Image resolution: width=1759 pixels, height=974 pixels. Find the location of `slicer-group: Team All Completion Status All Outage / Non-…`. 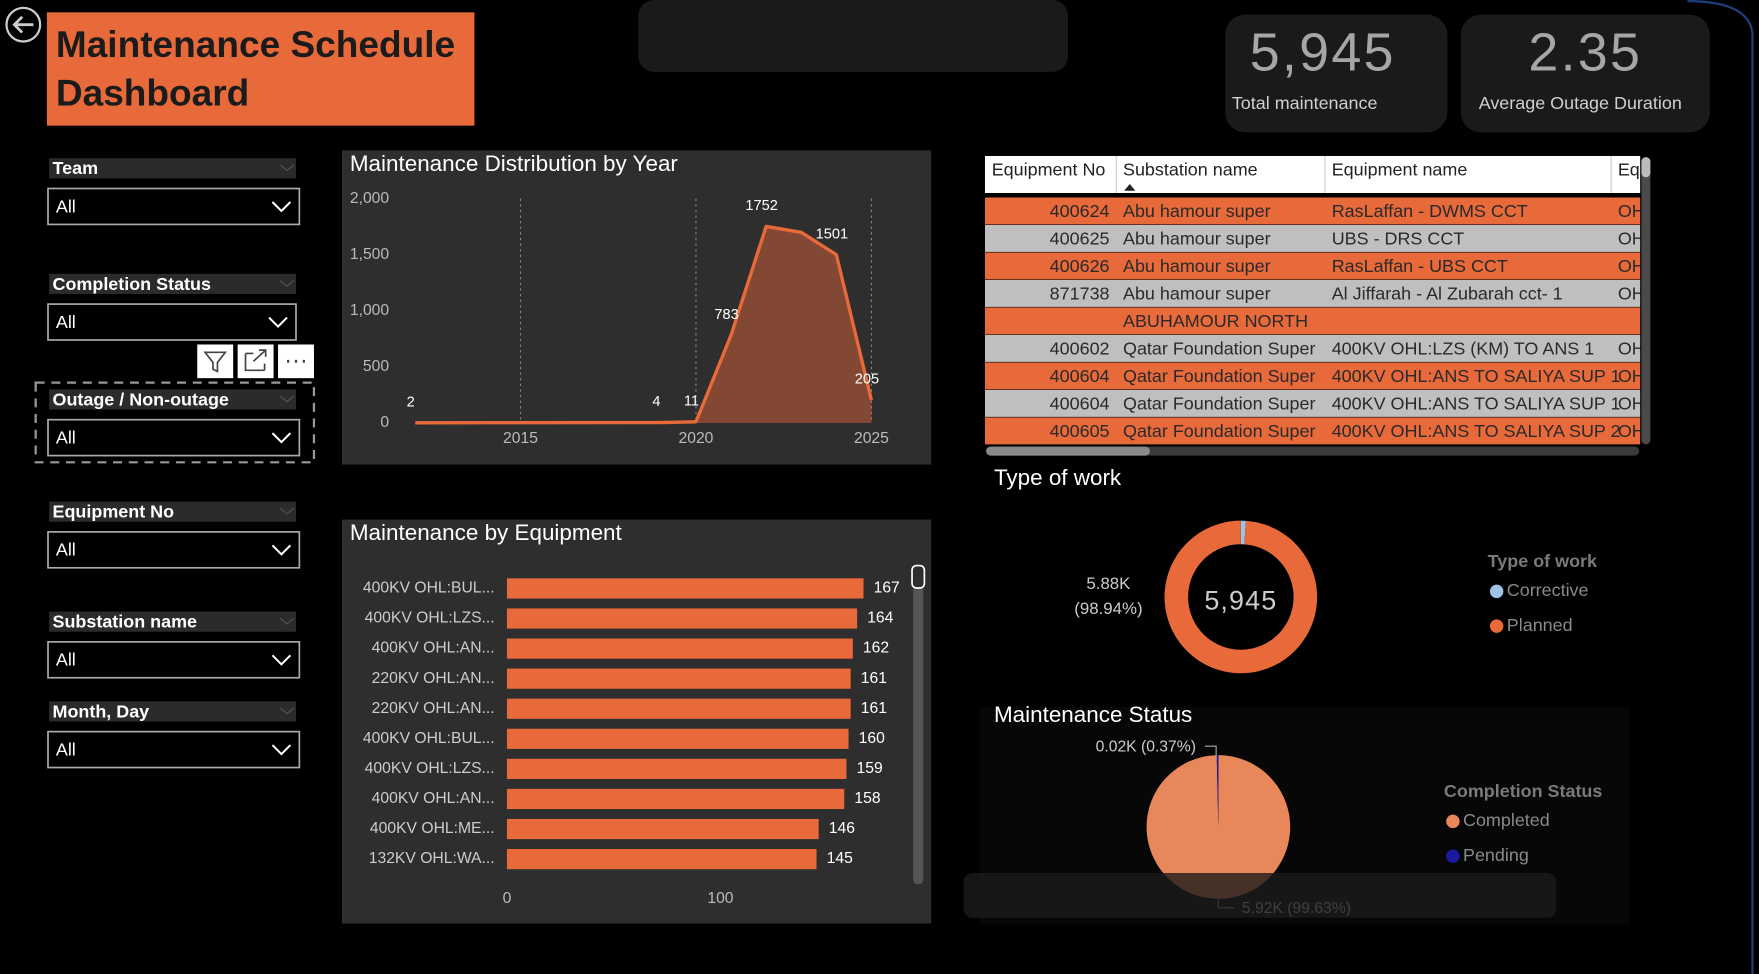

slicer-group: Team All Completion Status All Outage / Non-… is located at coordinates (174, 463).